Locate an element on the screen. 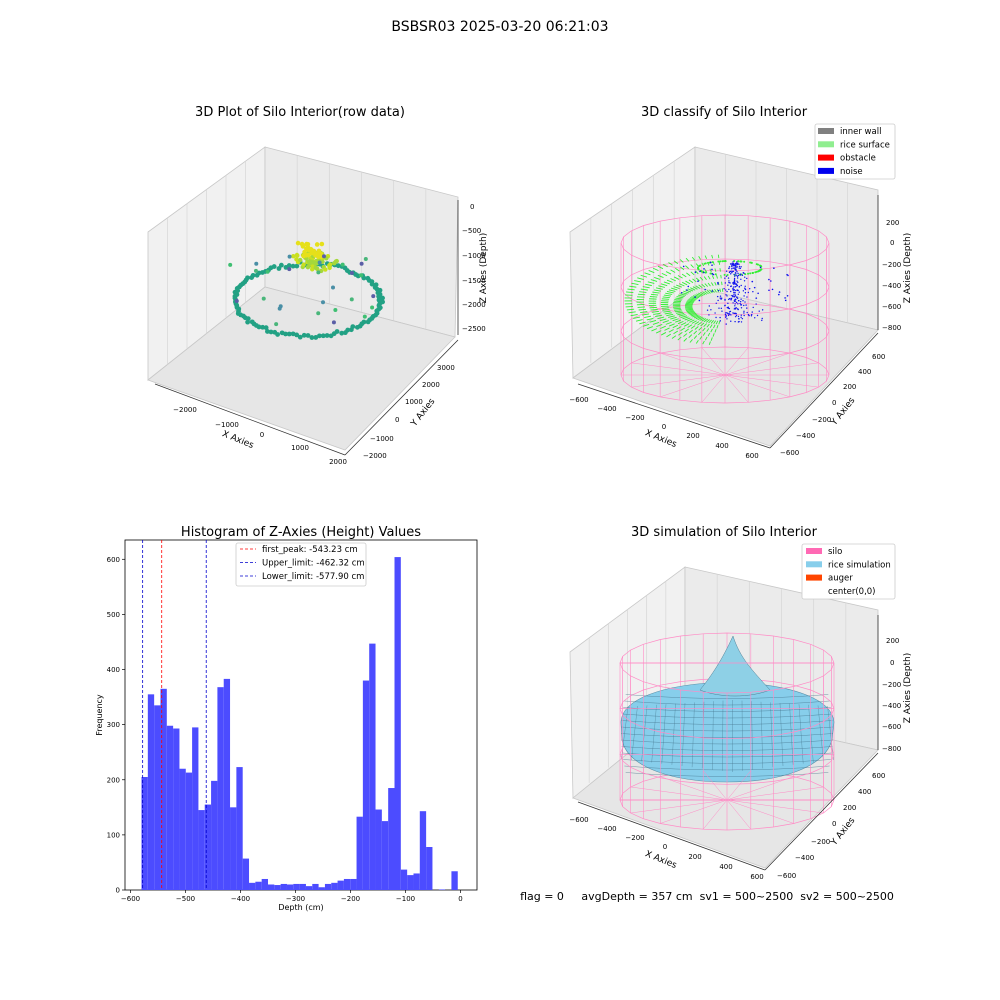 The width and height of the screenshot is (1000, 1000). simulation-x-label: X Axies is located at coordinates (660, 860).